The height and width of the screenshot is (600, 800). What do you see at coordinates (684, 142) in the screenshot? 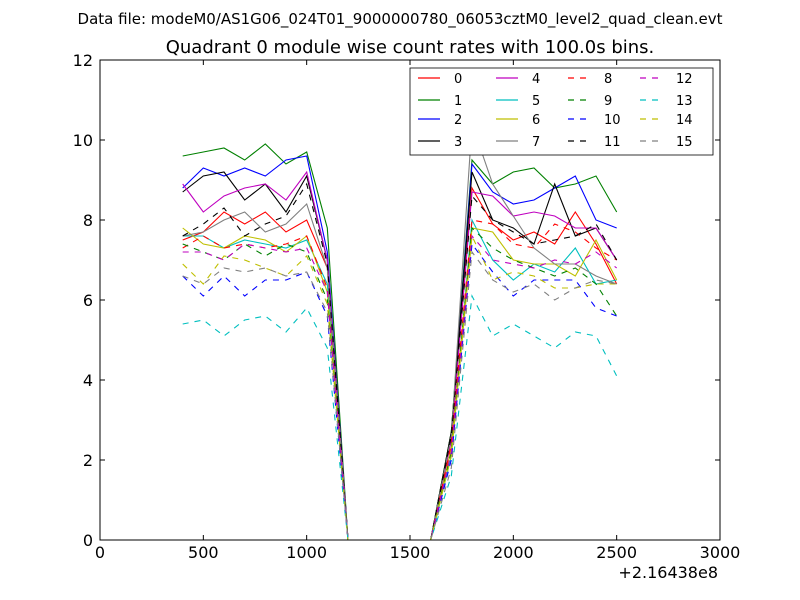
I see `legend-label-15: 15` at bounding box center [684, 142].